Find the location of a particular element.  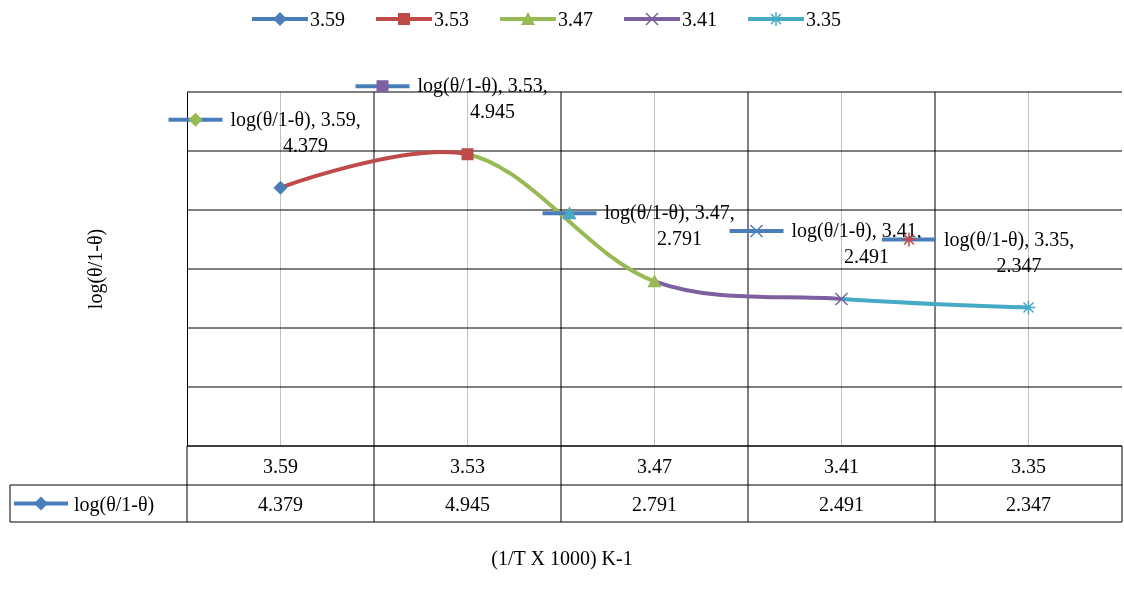

data-label: 2.491 is located at coordinates (841, 503).